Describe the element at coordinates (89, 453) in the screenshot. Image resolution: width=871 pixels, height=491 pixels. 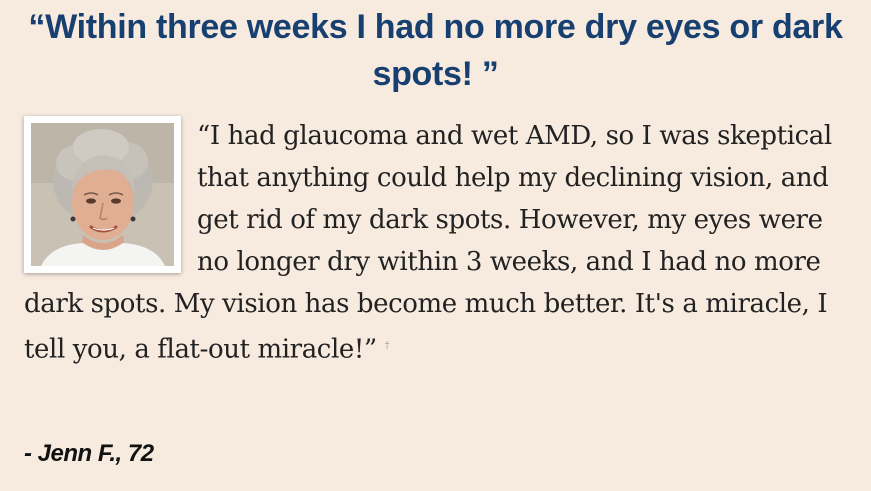
I see `testimonial-attribution: - Jenn F., 72` at that location.